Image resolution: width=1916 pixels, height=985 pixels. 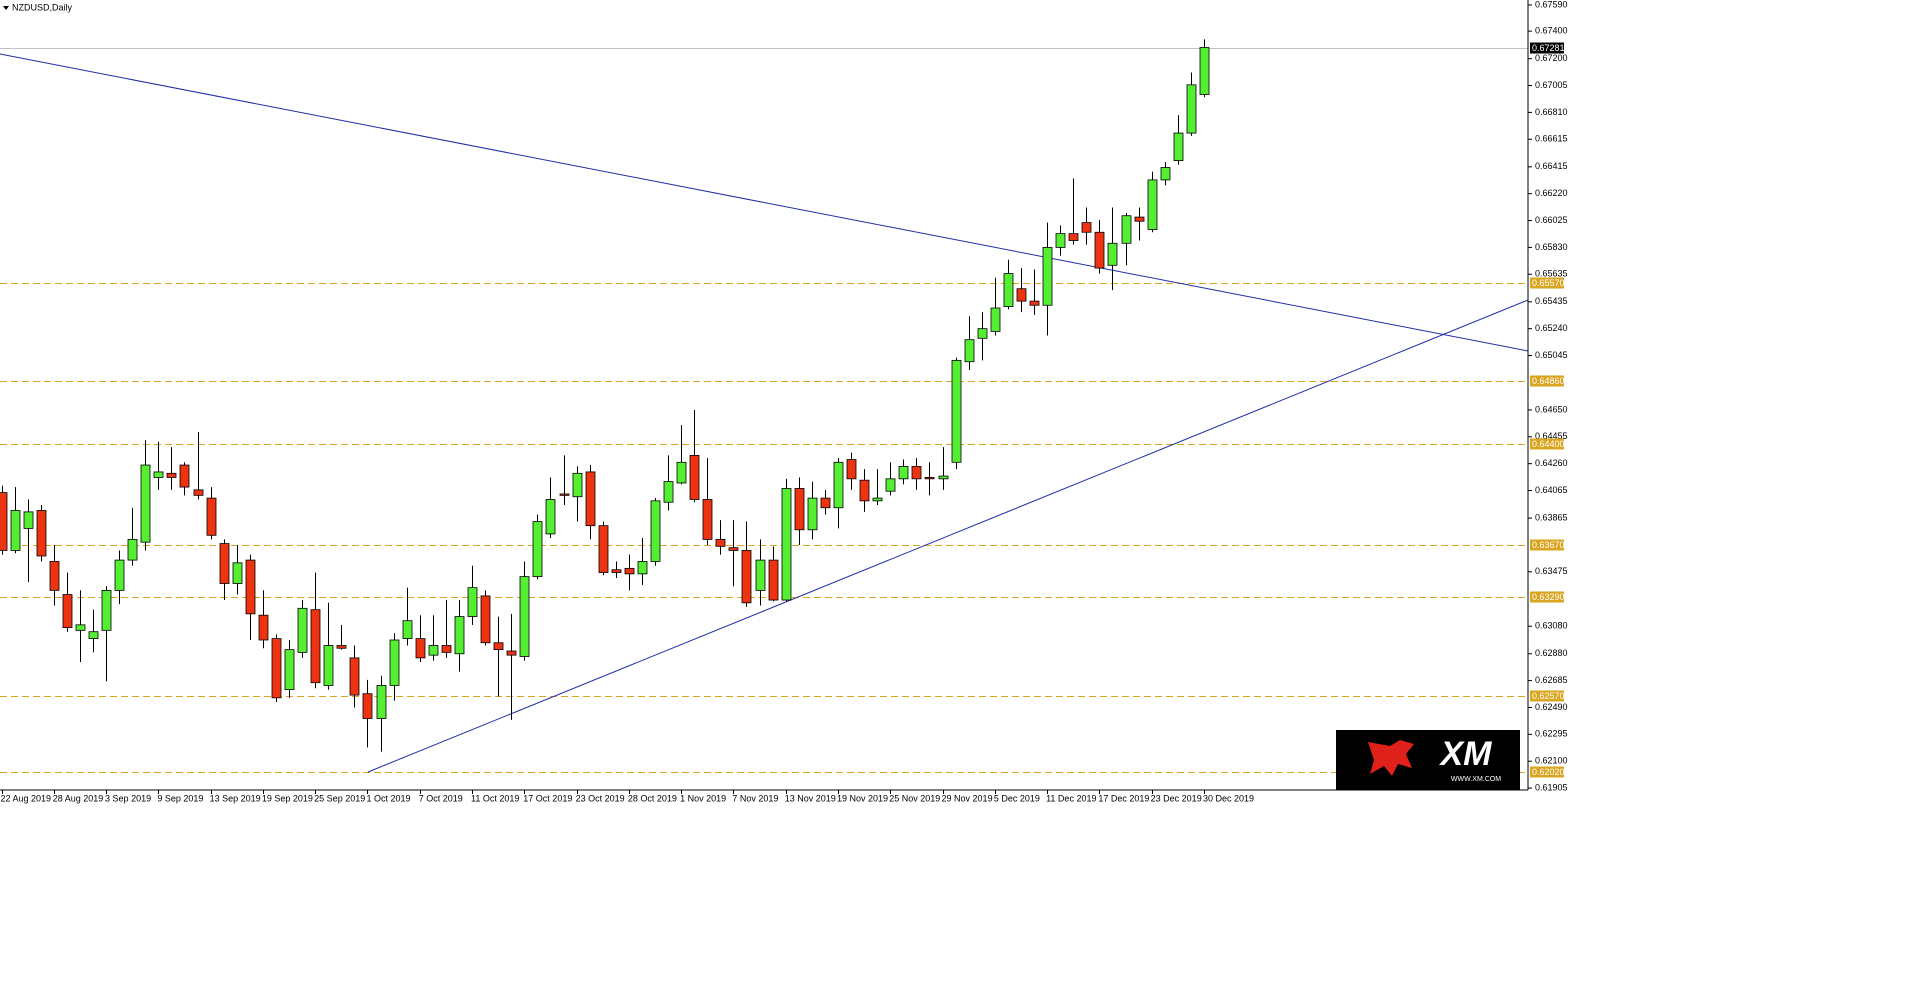 I want to click on y-tick-label: 0.67400, so click(x=1551, y=31).